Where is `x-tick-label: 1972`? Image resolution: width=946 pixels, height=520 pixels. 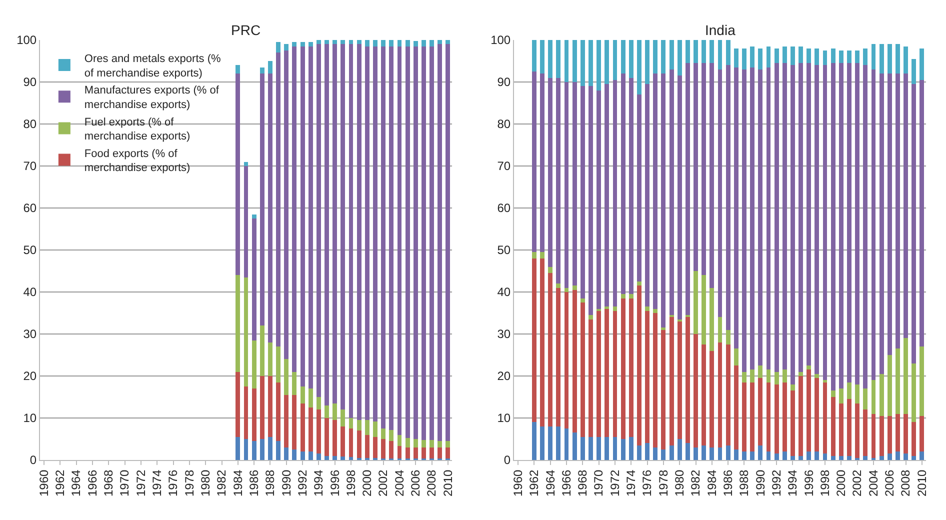 x-tick-label: 1972 is located at coordinates (615, 483).